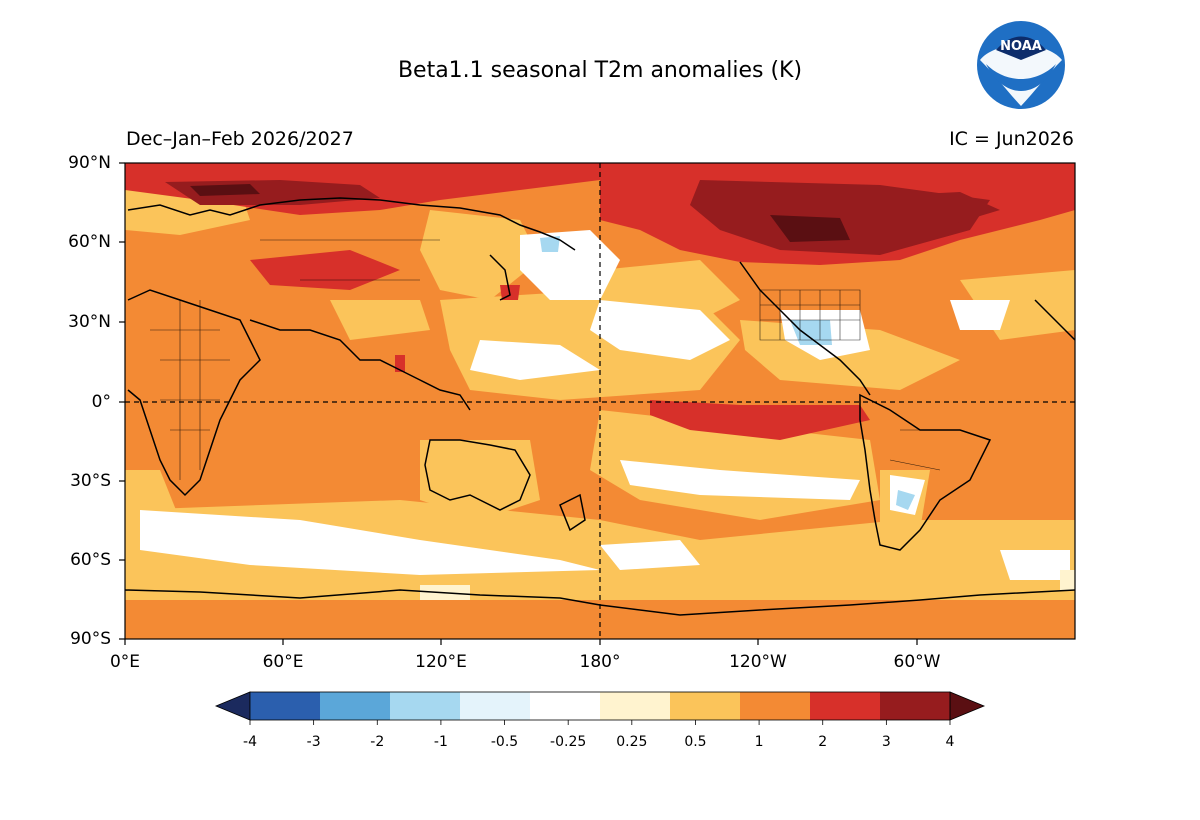  I want to click on colorbar-tick-label: -0.25, so click(568, 742).